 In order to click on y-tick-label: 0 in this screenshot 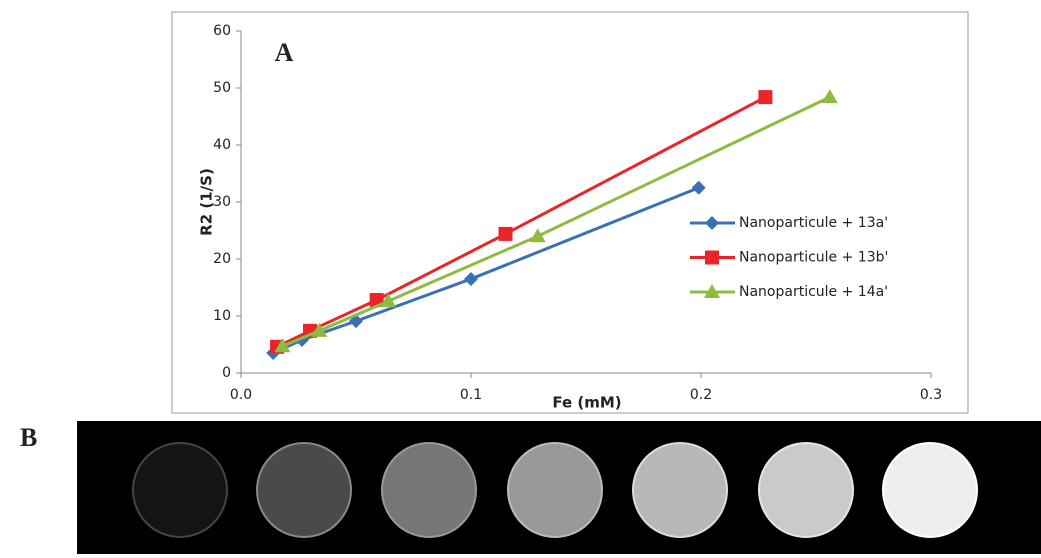, I will do `click(226, 373)`.